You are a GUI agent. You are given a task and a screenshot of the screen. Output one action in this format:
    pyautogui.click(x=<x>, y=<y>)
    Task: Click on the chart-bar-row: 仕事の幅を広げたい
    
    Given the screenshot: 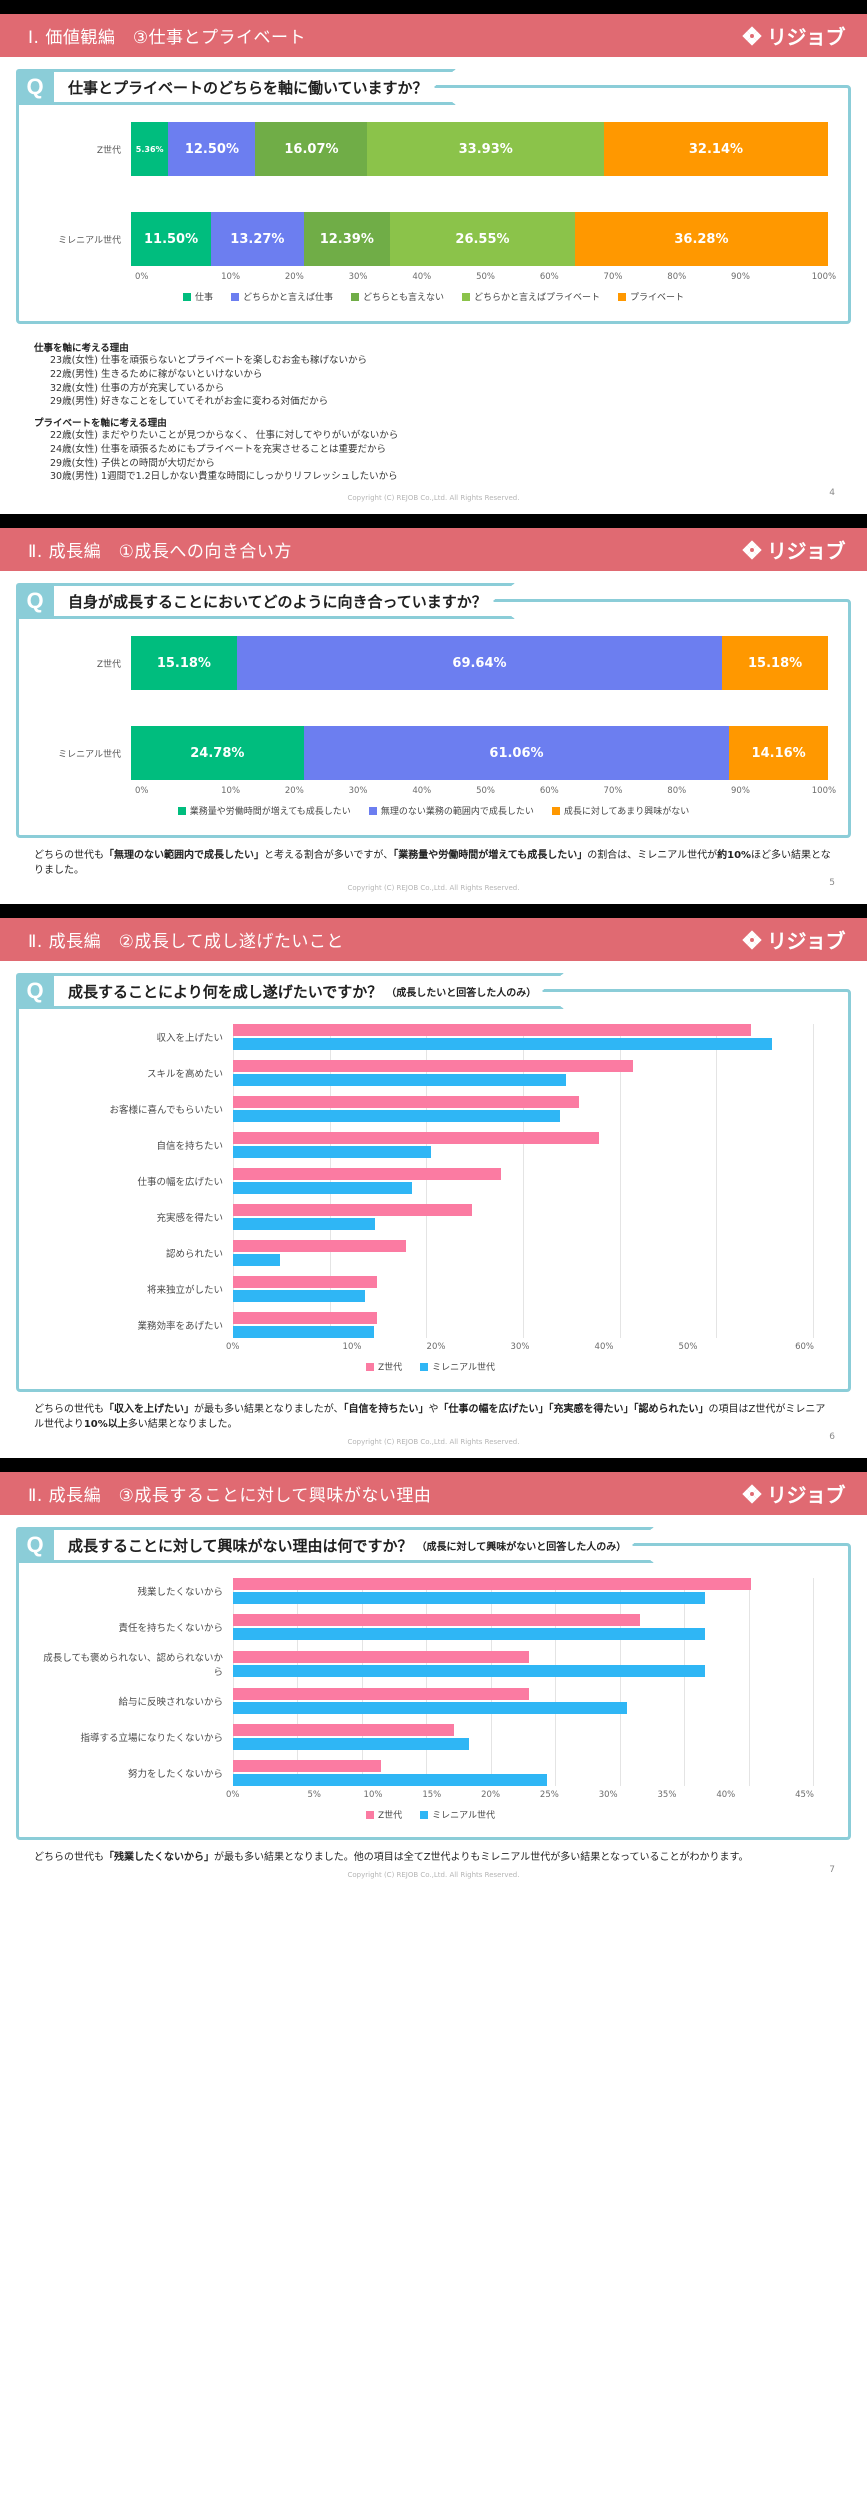 What is the action you would take?
    pyautogui.click(x=430, y=1181)
    